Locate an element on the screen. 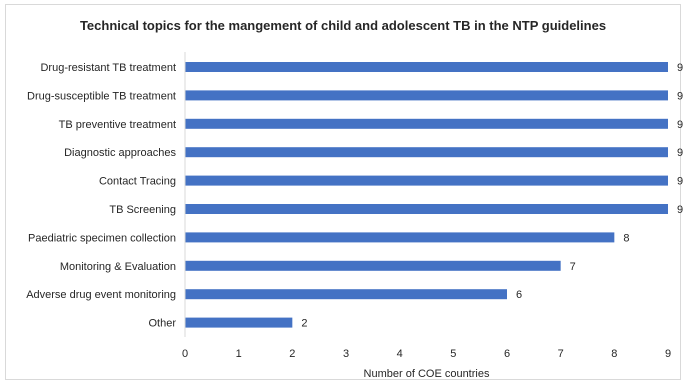 The image size is (686, 383). category-label: Drug-susceptible TB treatment is located at coordinates (101, 96).